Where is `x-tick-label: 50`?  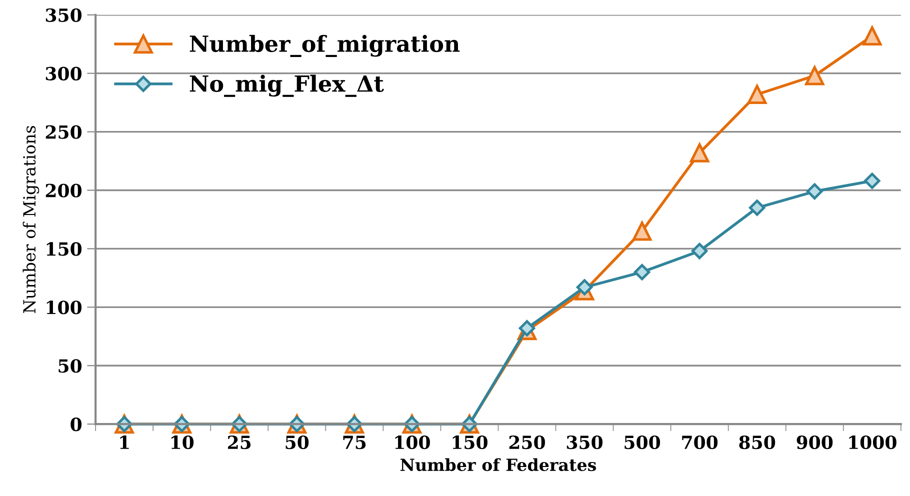
x-tick-label: 50 is located at coordinates (297, 443).